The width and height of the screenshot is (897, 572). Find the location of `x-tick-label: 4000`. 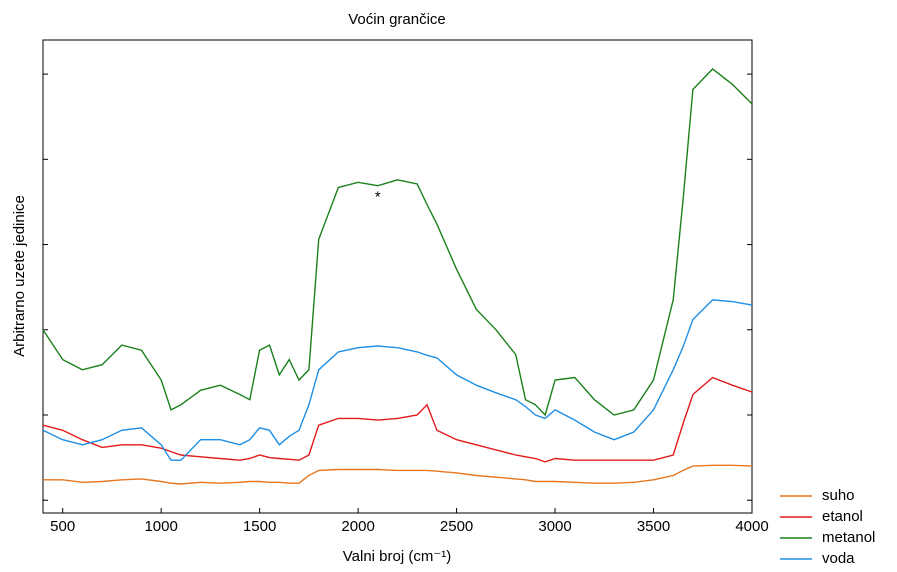

x-tick-label: 4000 is located at coordinates (751, 526).